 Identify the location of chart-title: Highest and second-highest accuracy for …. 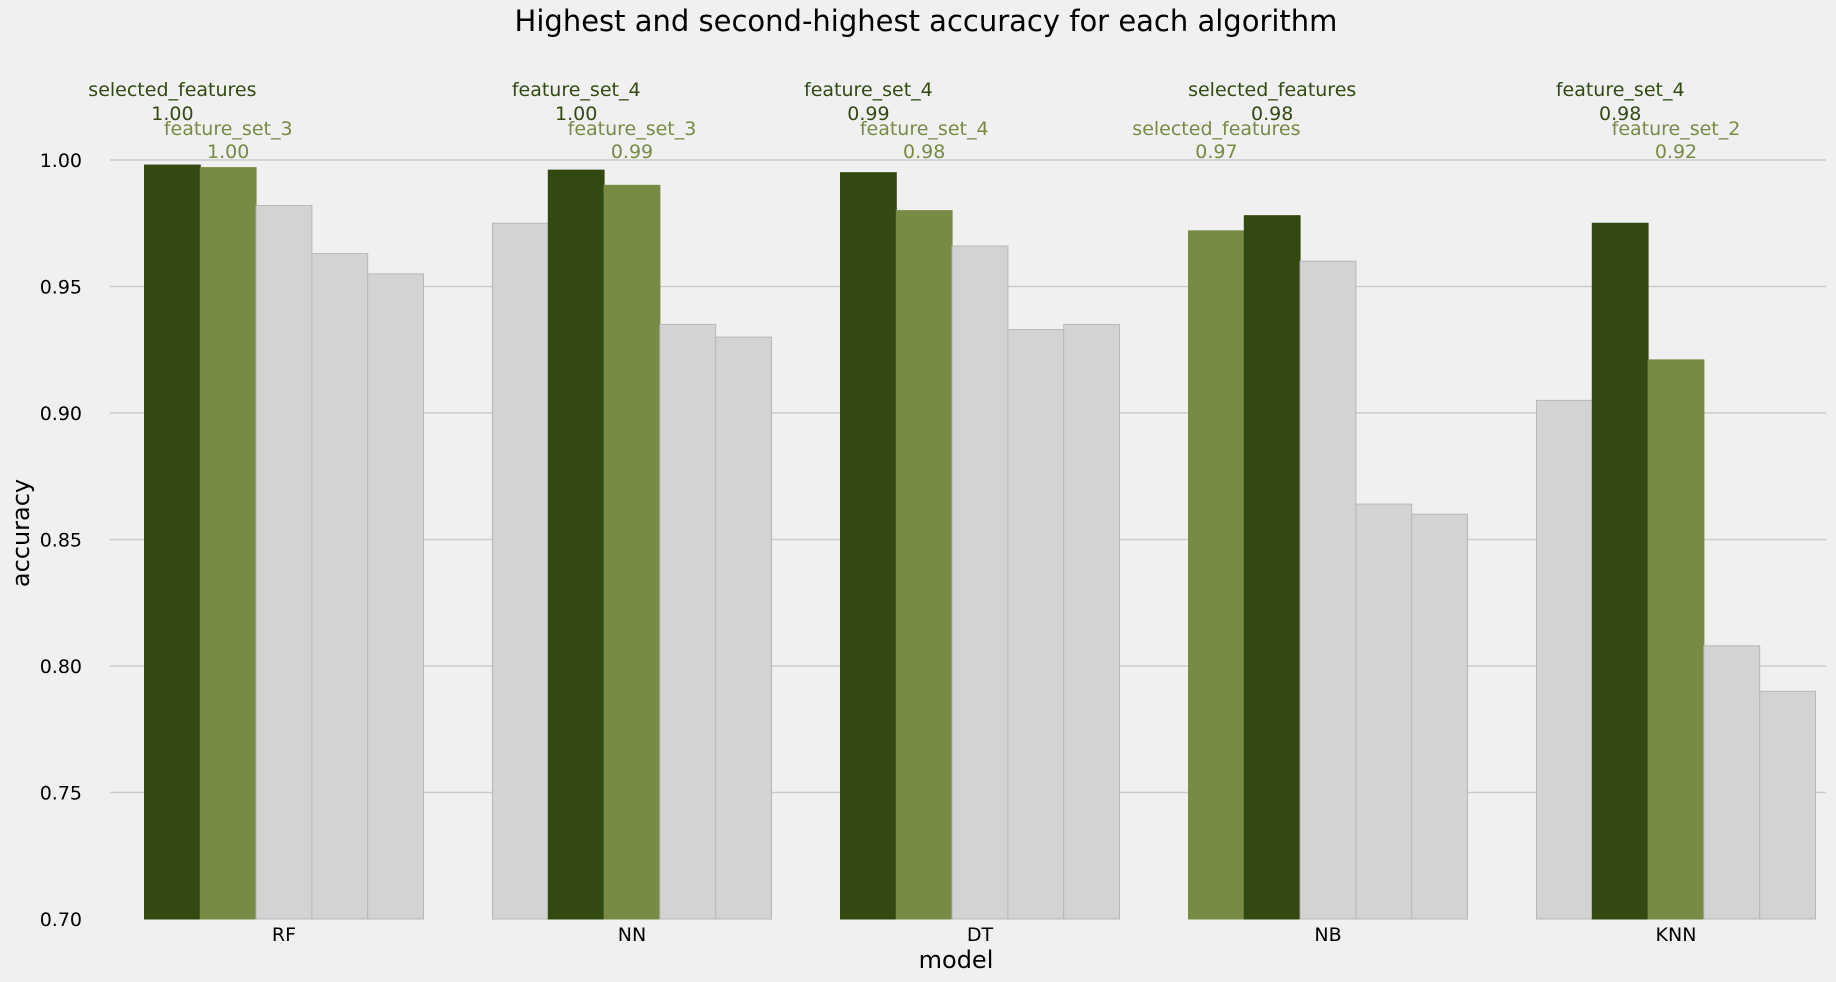
(926, 21).